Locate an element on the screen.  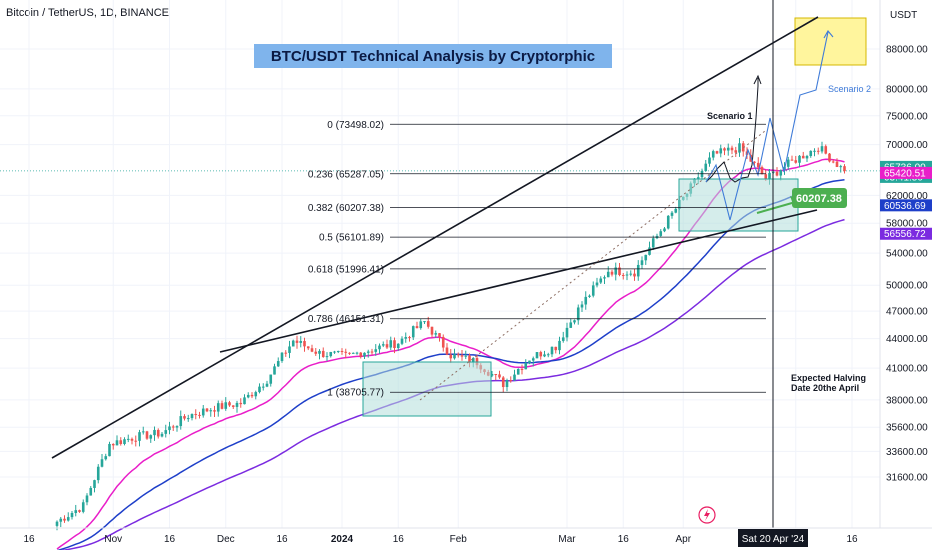
y-tick-label: 50000.00 is located at coordinates (907, 286).